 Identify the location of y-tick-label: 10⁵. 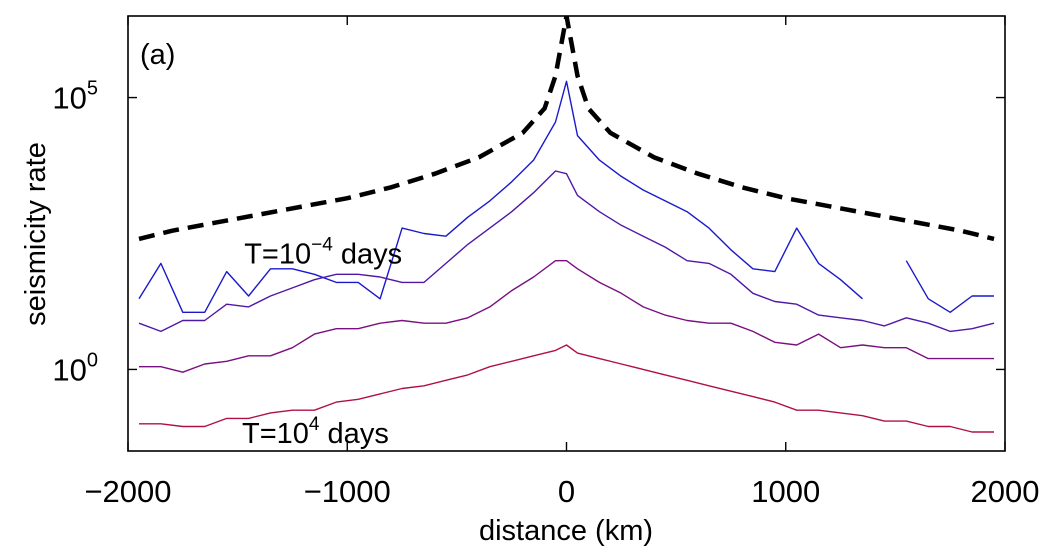
(75, 97).